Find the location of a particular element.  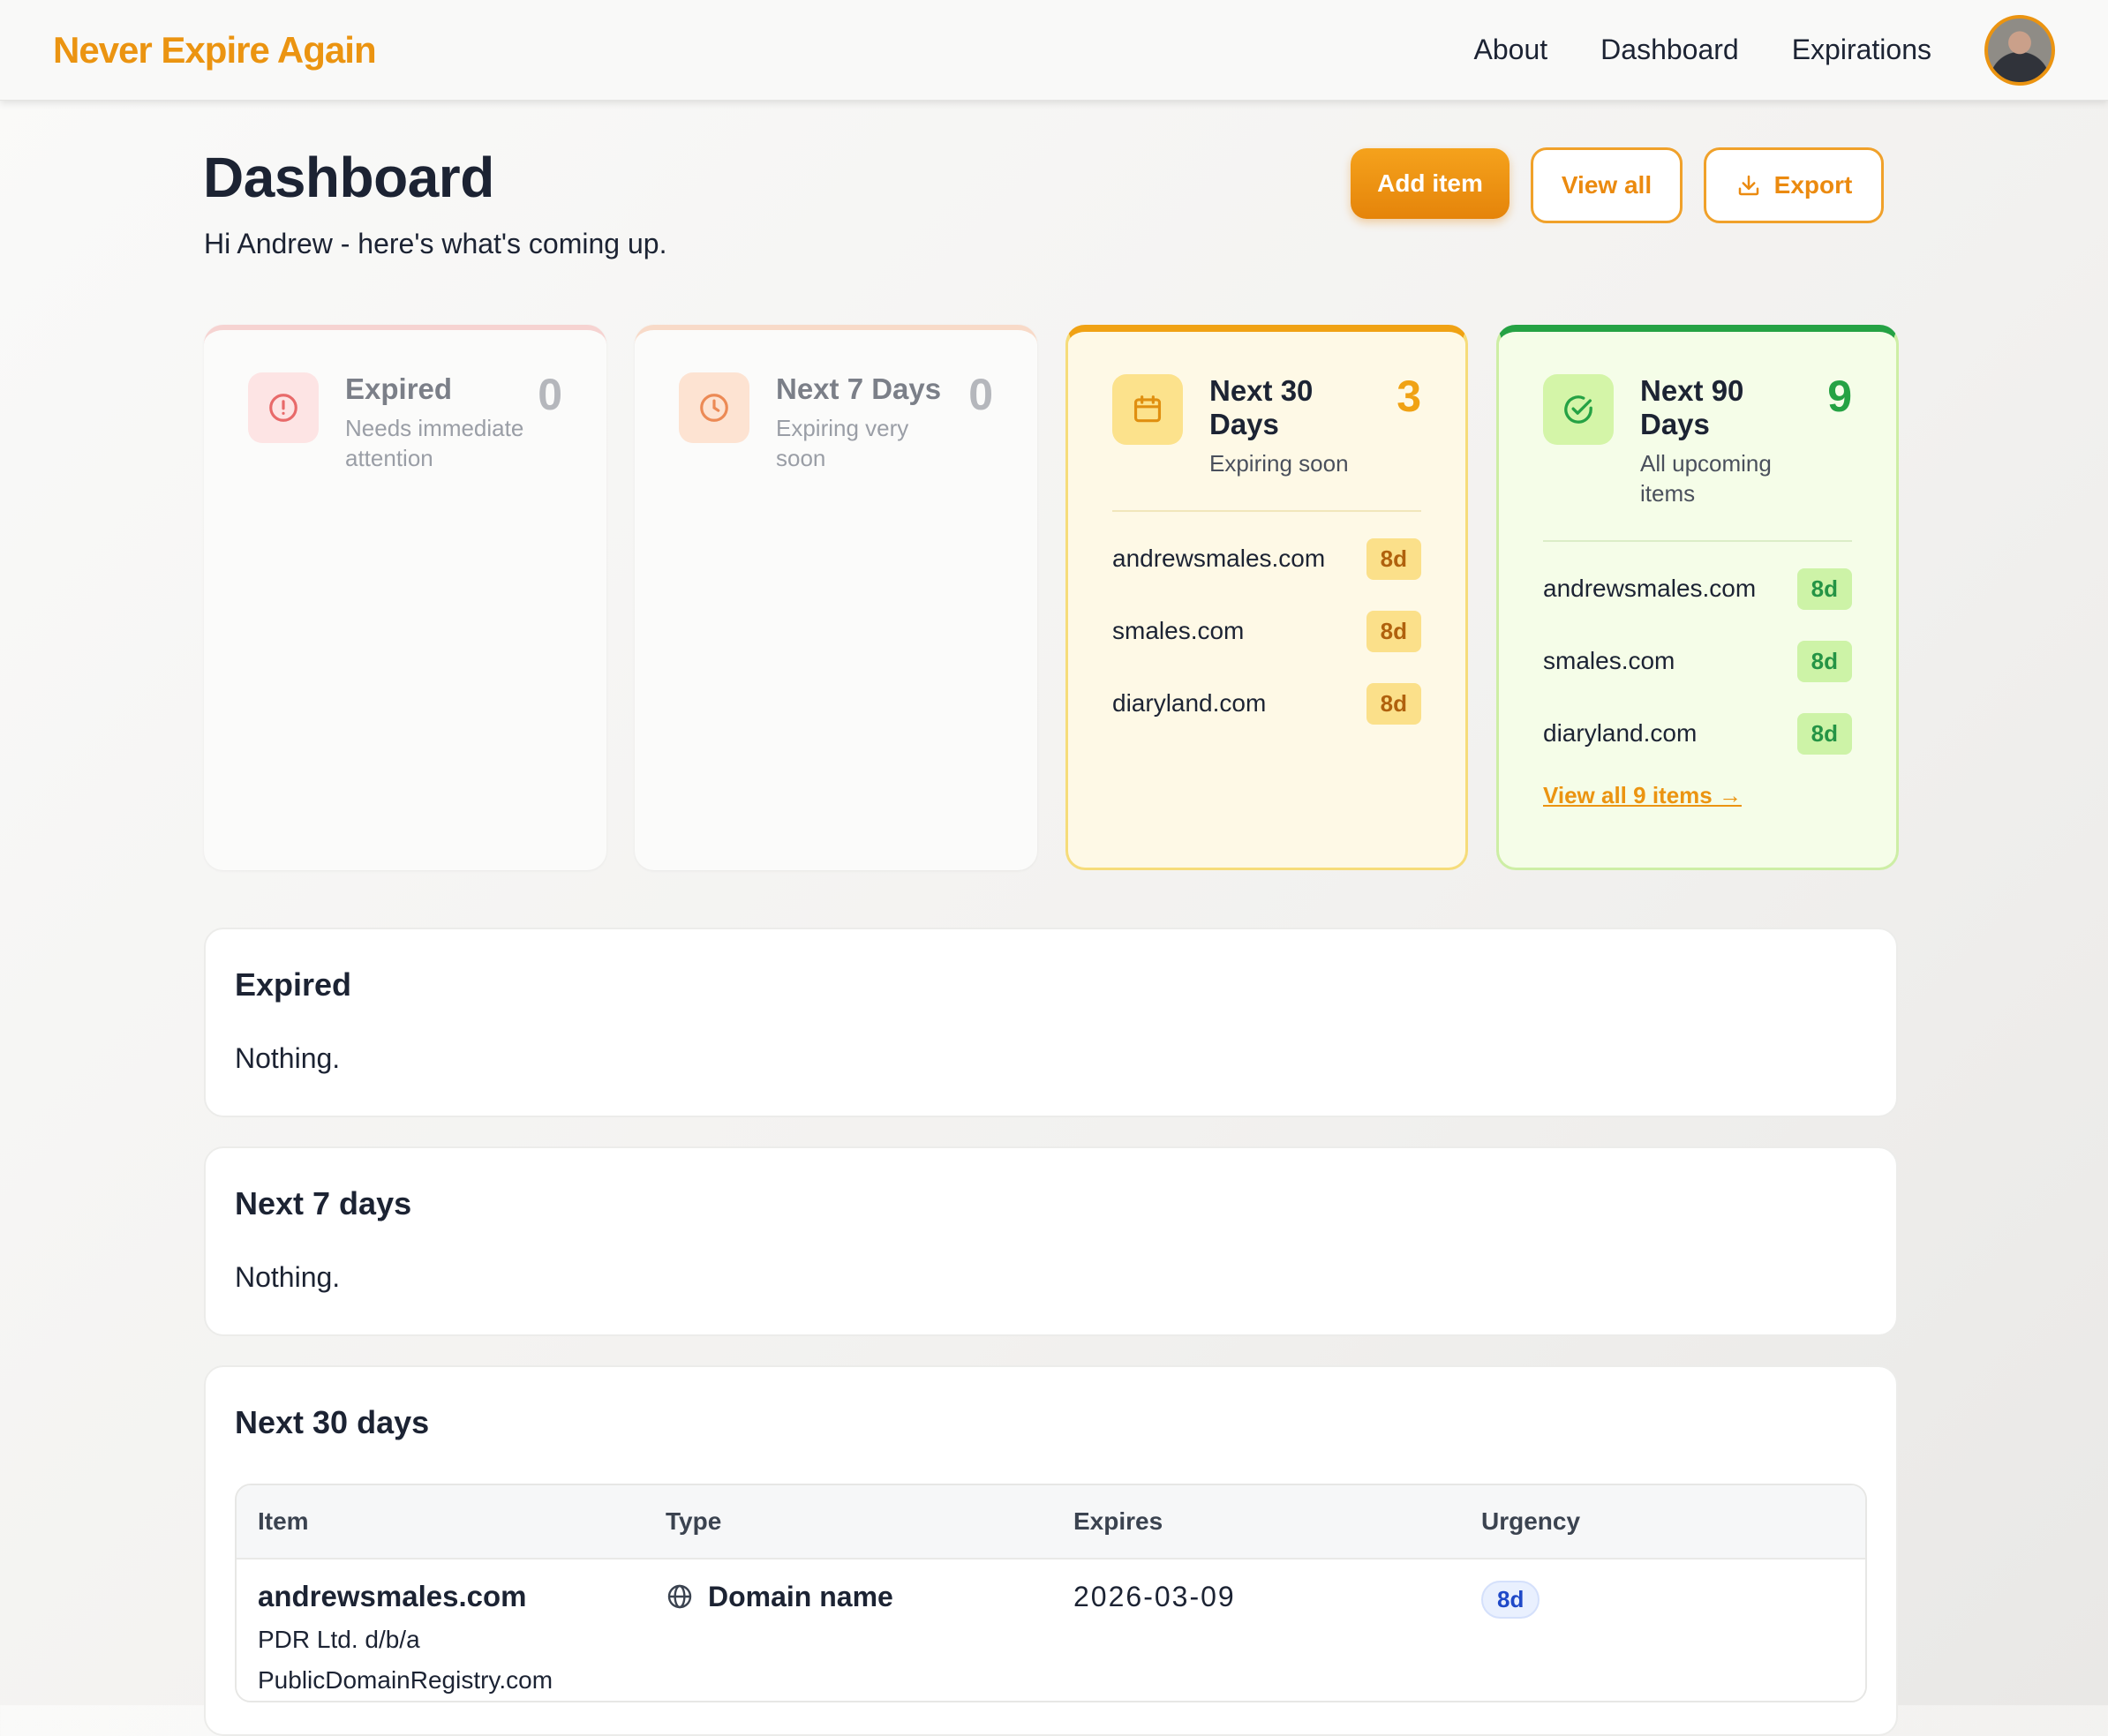

section-title: Next 7 days is located at coordinates (323, 1203).